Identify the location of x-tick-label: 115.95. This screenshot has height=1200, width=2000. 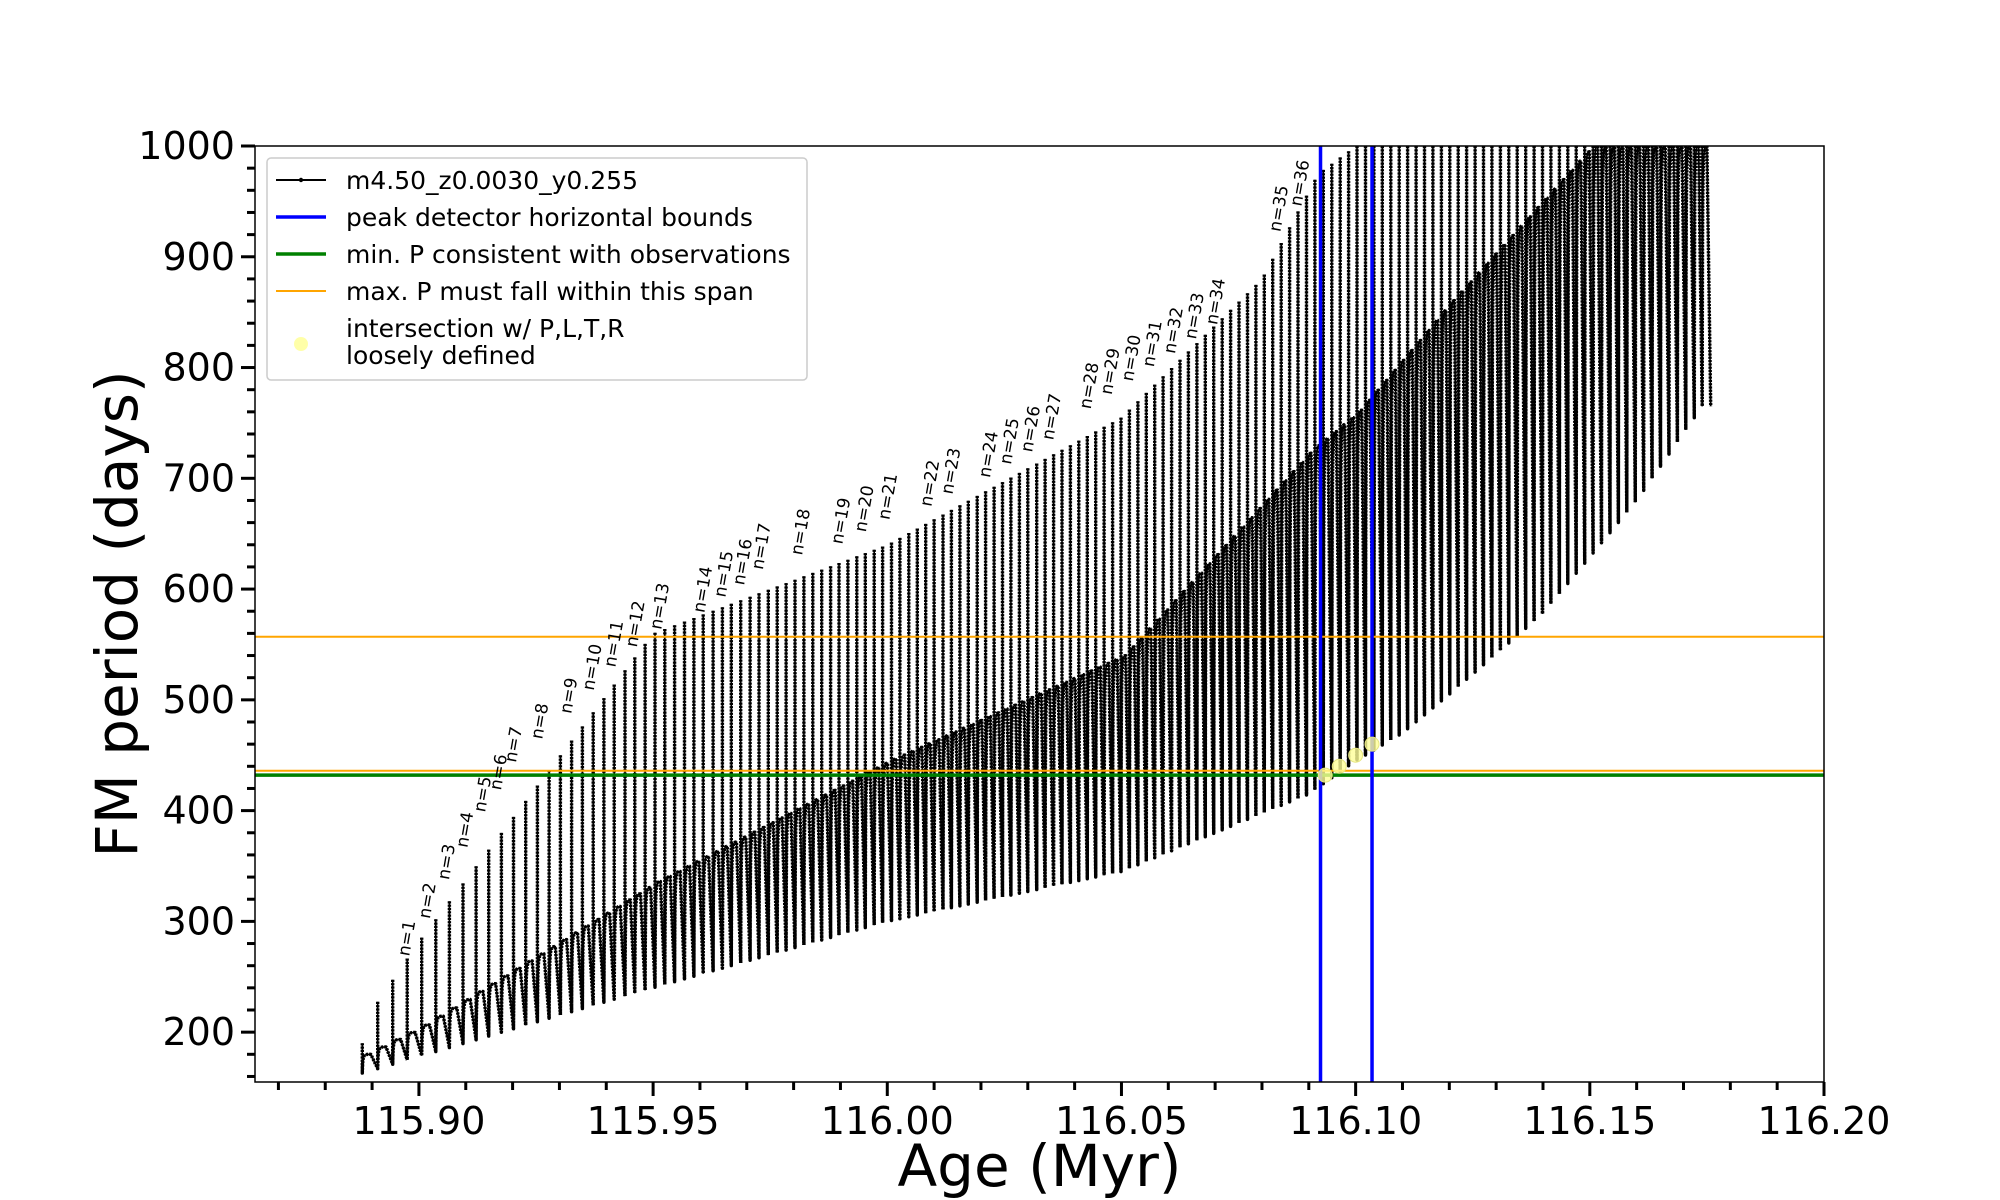
(653, 1121).